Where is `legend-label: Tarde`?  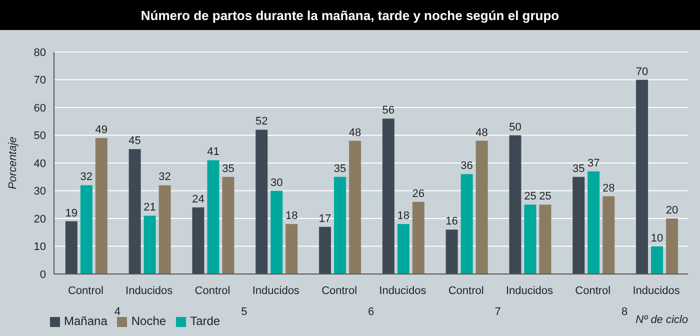 legend-label: Tarde is located at coordinates (205, 321).